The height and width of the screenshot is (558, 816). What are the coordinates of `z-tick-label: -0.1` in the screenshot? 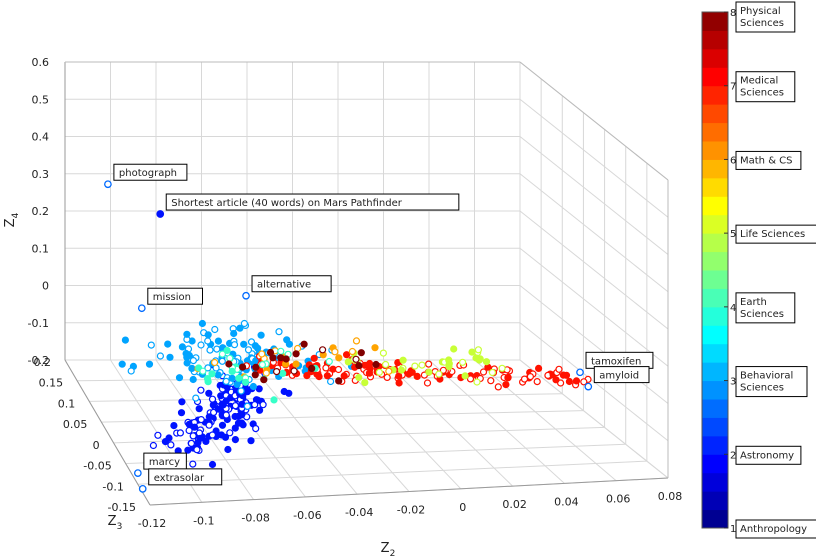 It's located at (38, 323).